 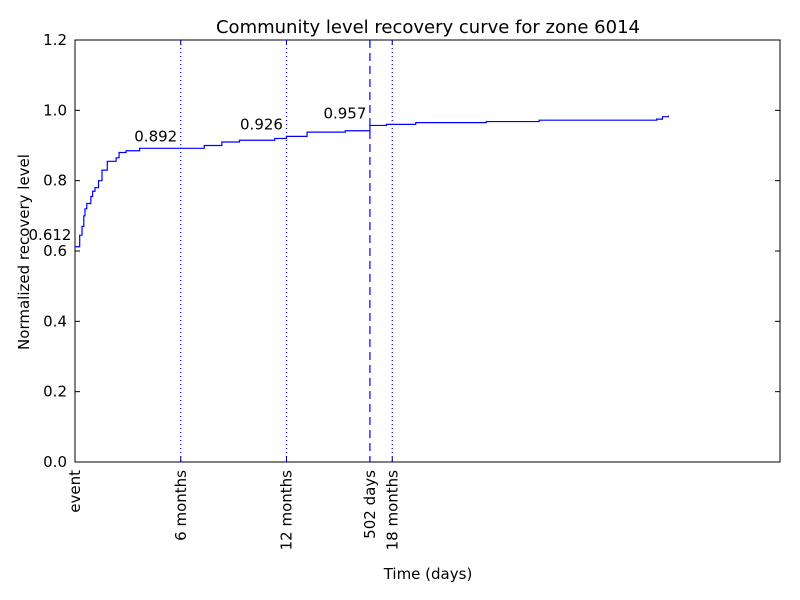 What do you see at coordinates (55, 181) in the screenshot?
I see `y-tick-label: 0.8` at bounding box center [55, 181].